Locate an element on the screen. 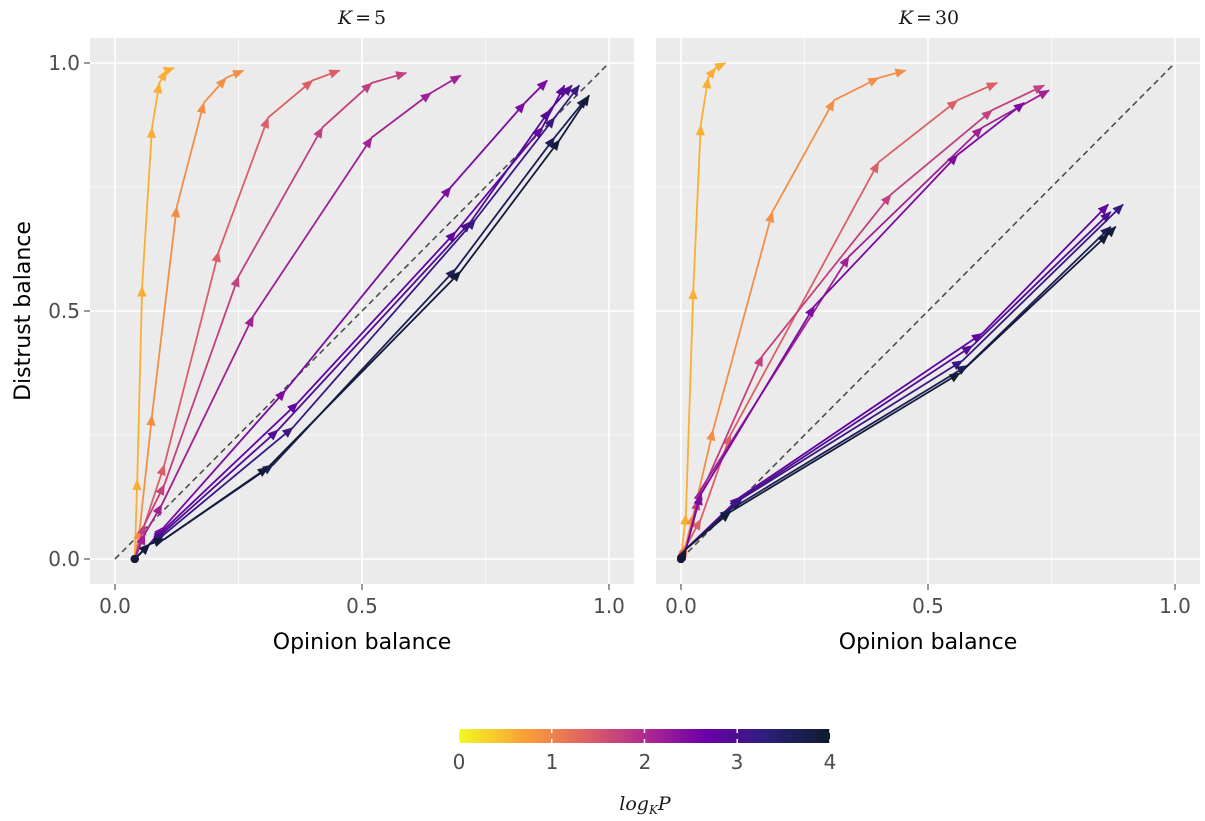 The image size is (1205, 821). y-tick-label: 1.0 is located at coordinates (64, 63).